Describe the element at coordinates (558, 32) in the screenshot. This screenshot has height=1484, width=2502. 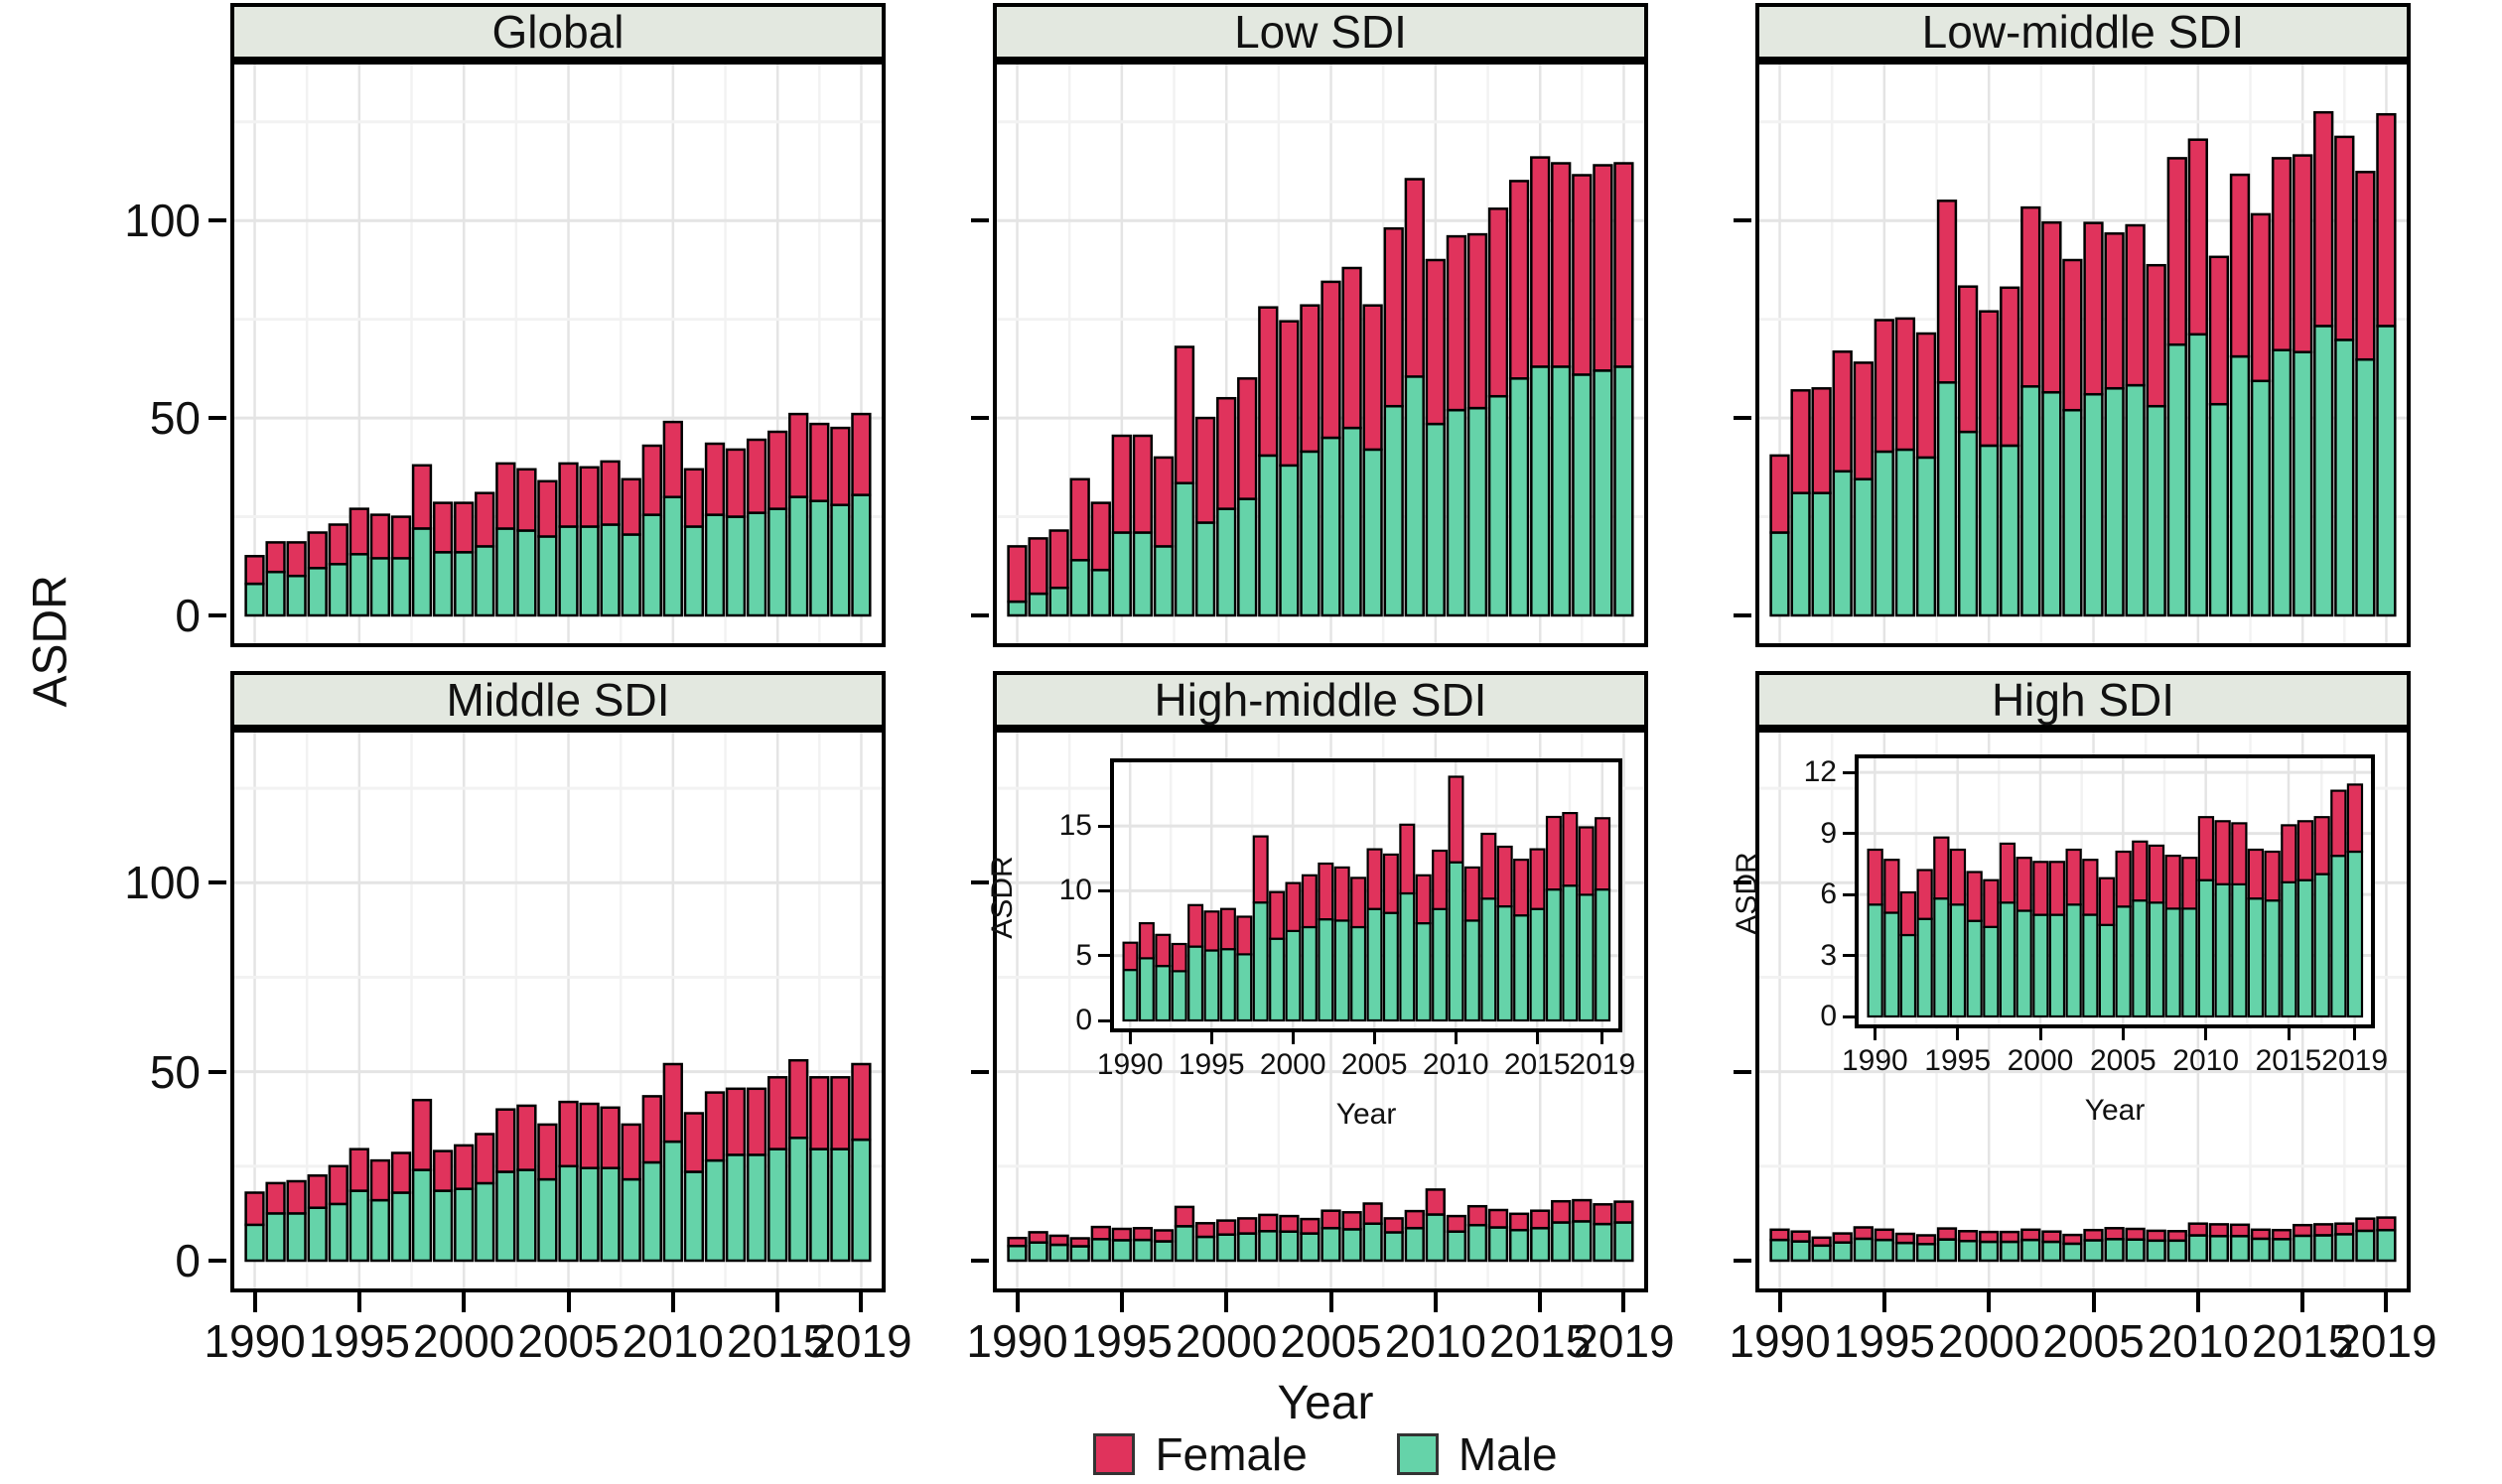
I see `panel-title: Global` at that location.